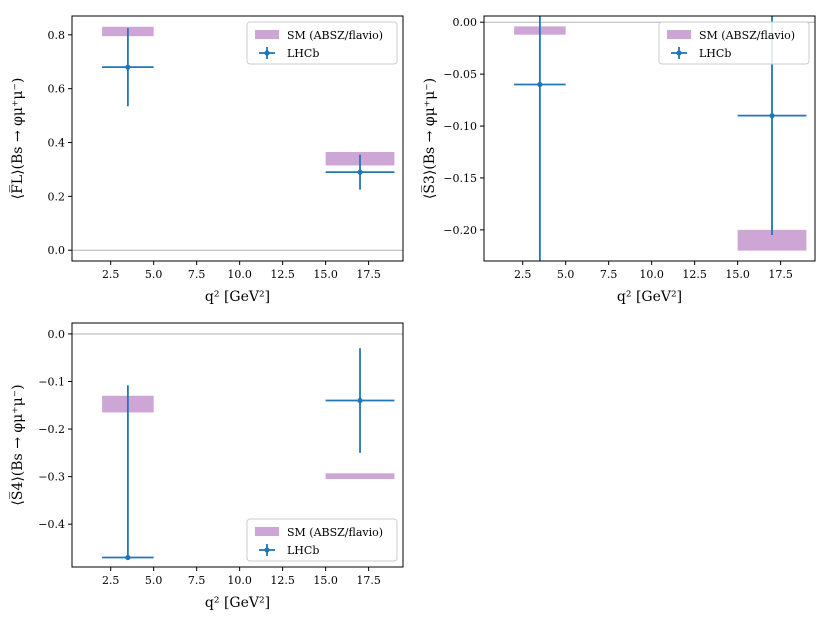 The height and width of the screenshot is (623, 831). Describe the element at coordinates (460, 230) in the screenshot. I see `y-tick-label: −0.20` at that location.